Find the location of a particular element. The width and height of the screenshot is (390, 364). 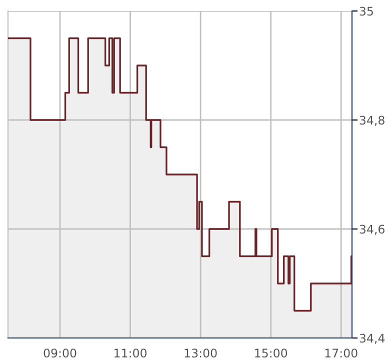

x-tick-label: 13:00 is located at coordinates (200, 353).